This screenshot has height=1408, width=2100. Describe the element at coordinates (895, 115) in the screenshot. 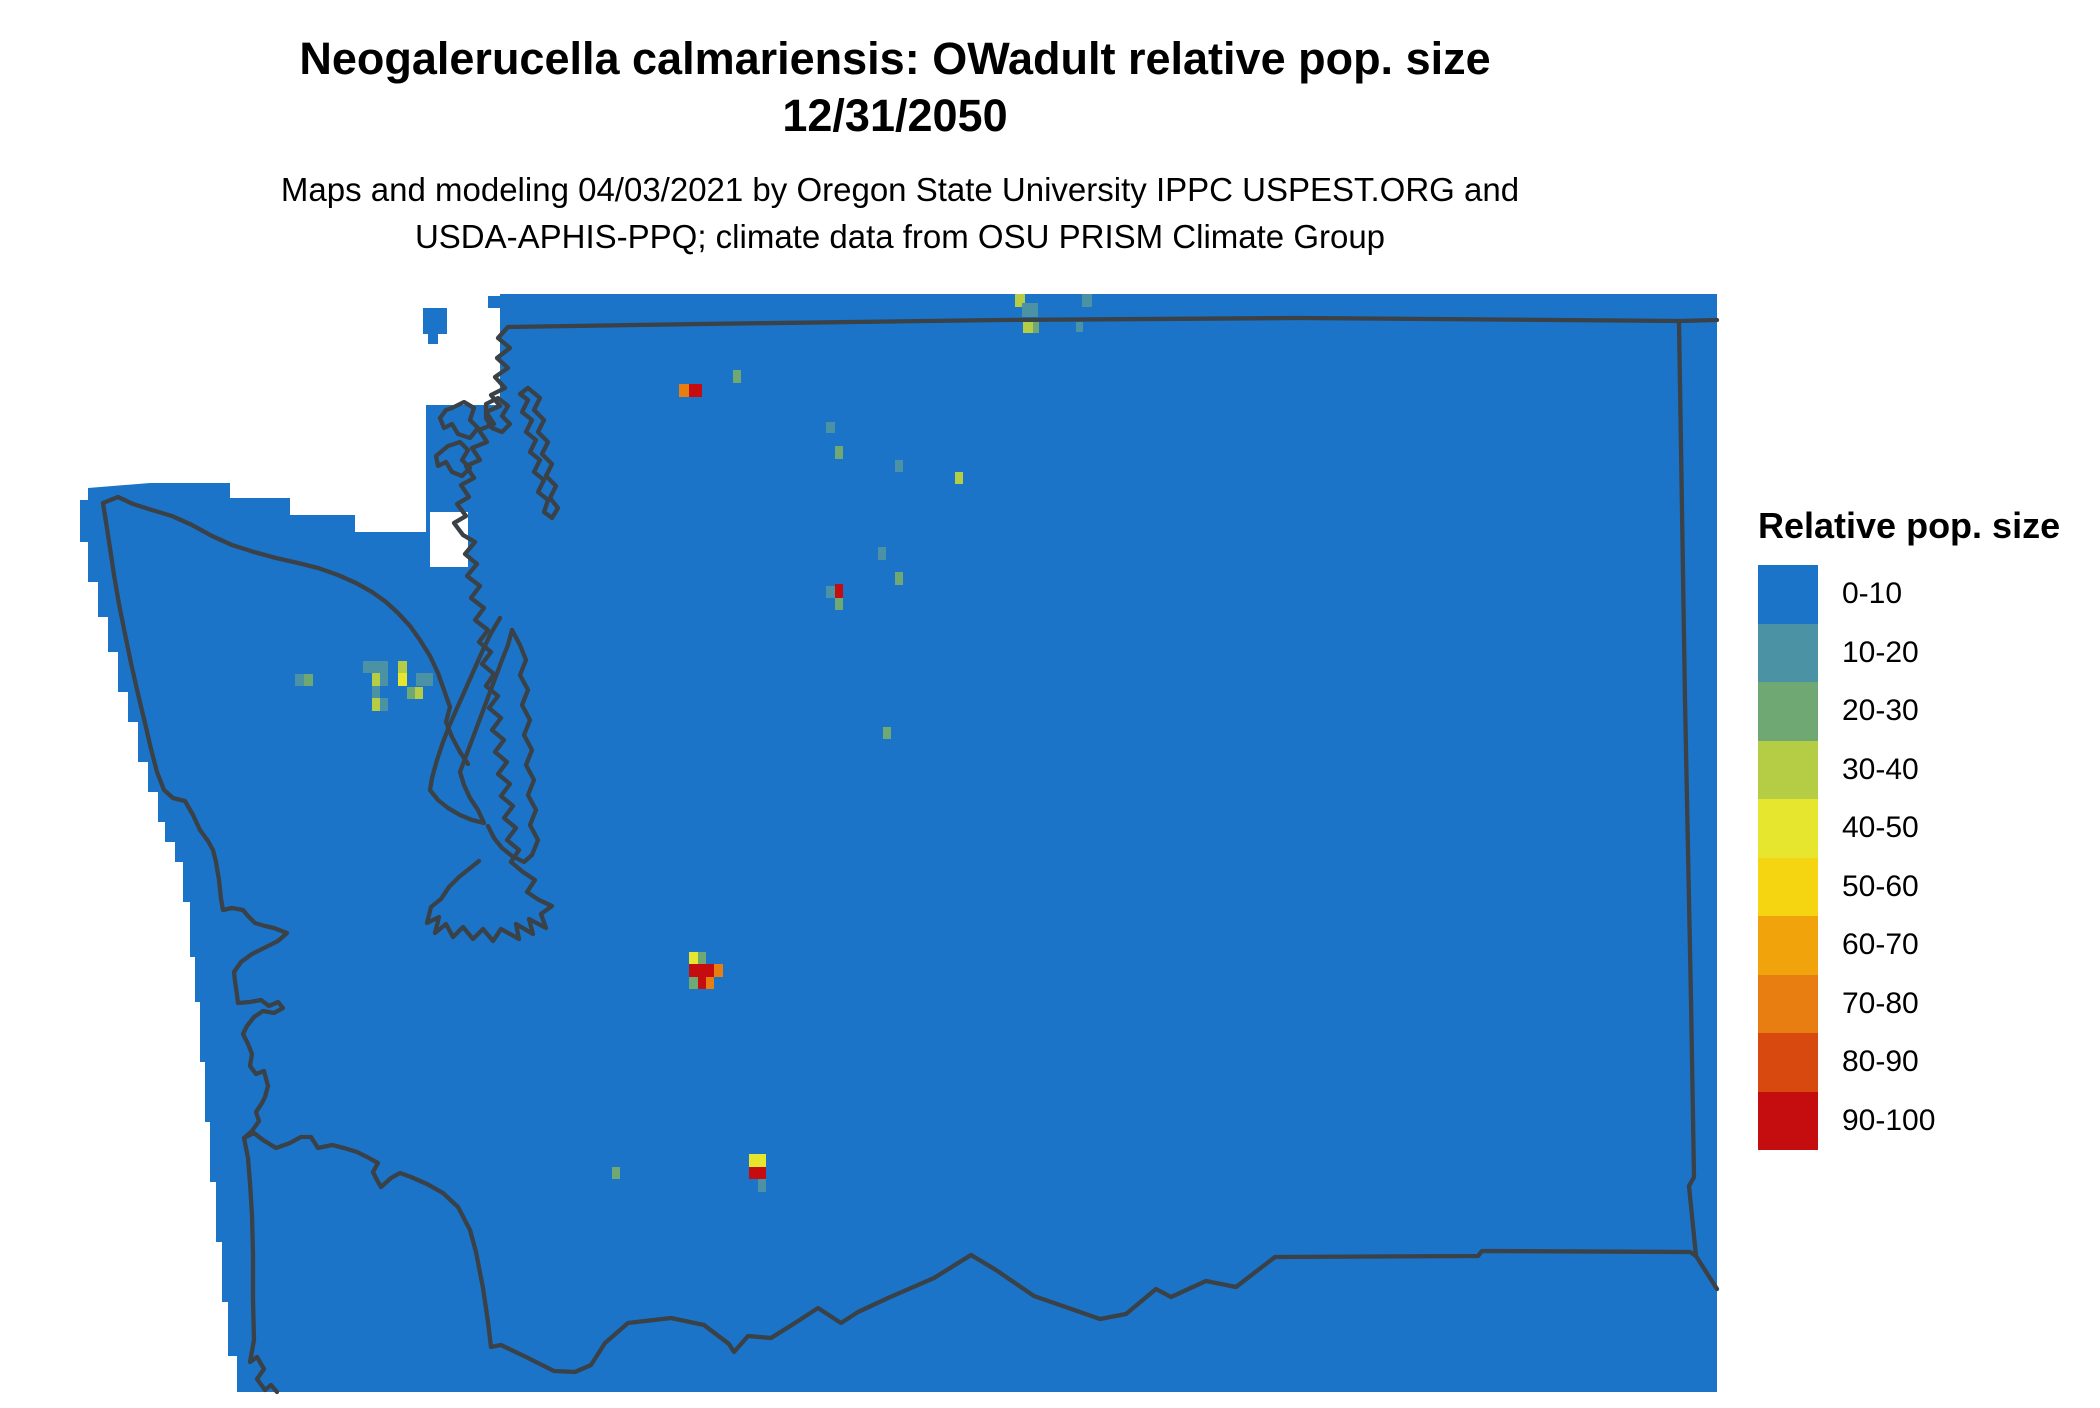

I see `title-line-2: 12/31/2050` at that location.